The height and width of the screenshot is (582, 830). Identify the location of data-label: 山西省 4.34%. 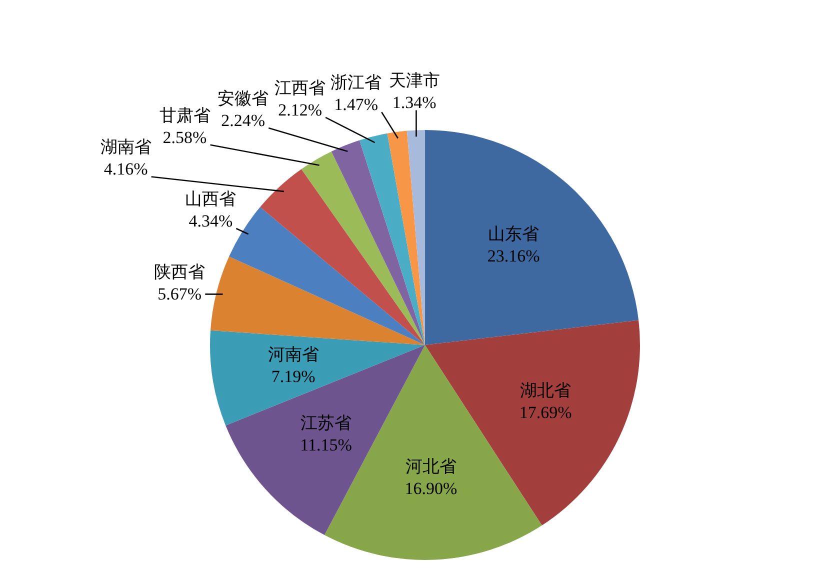
(210, 210).